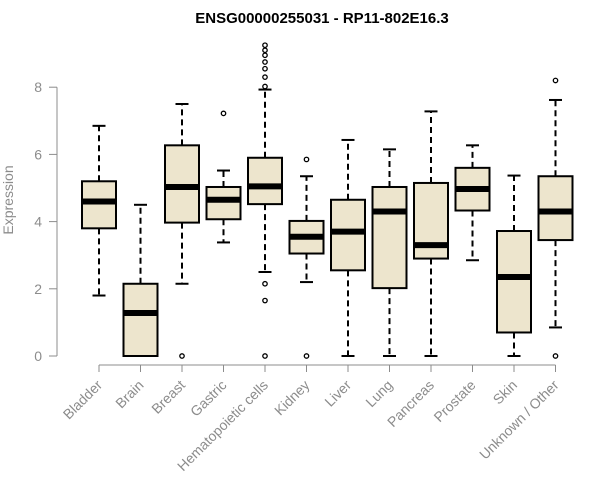  Describe the element at coordinates (431, 233) in the screenshot. I see `box-pancreas` at that location.